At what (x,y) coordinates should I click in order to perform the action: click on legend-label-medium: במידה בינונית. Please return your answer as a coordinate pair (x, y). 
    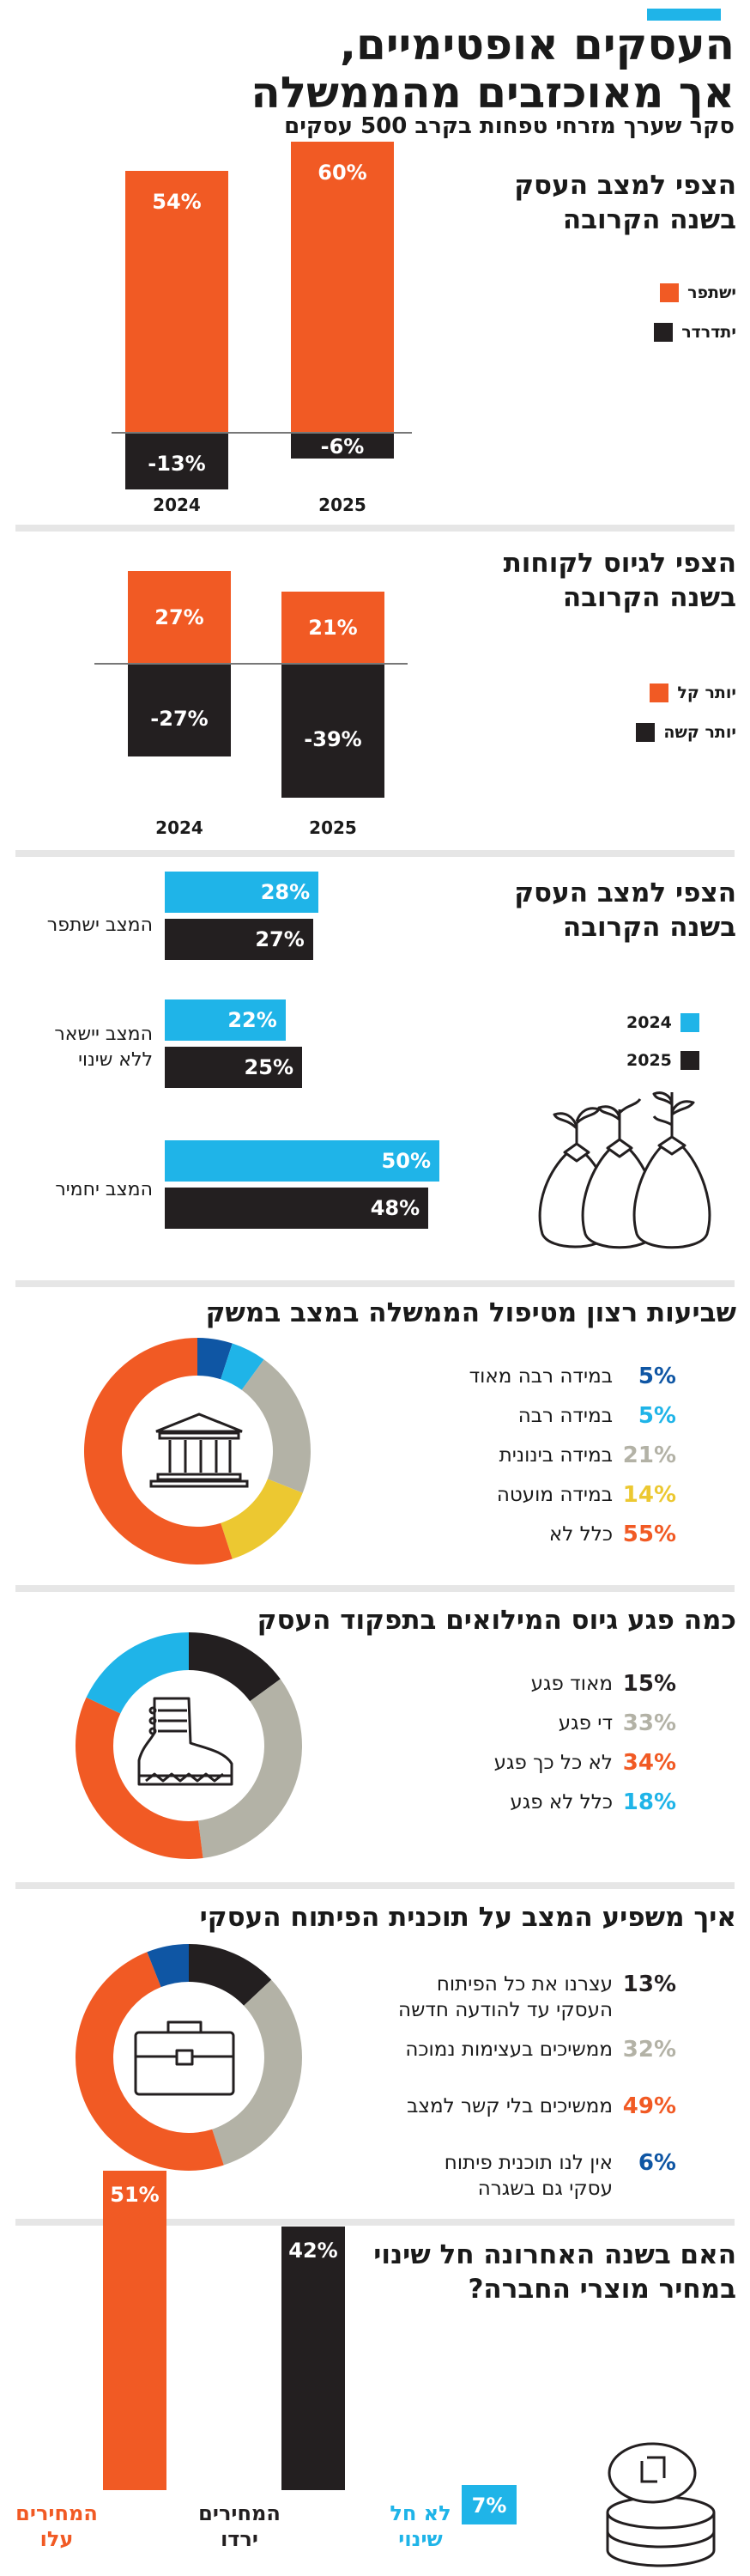
    Looking at the image, I should click on (556, 1455).